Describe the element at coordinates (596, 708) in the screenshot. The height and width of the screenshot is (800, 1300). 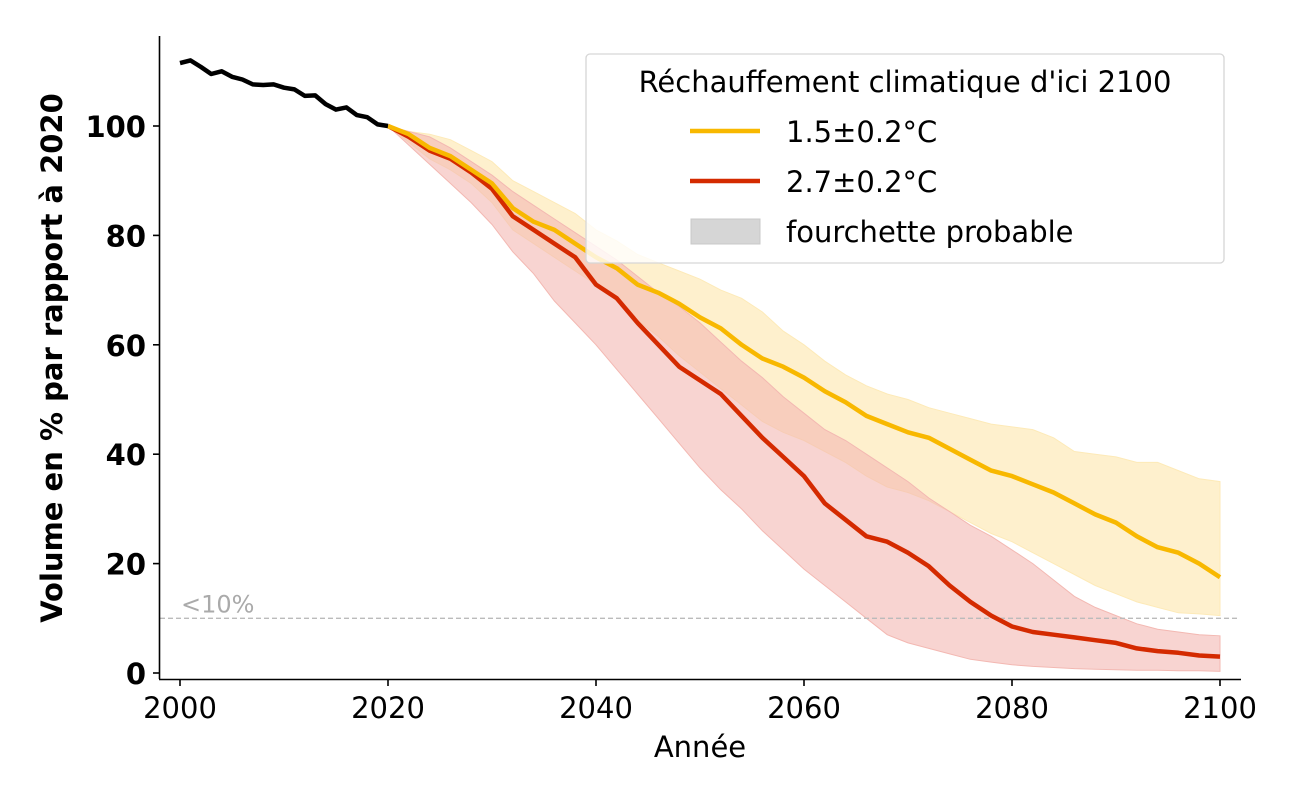
I see `x-tick-label: 2040` at that location.